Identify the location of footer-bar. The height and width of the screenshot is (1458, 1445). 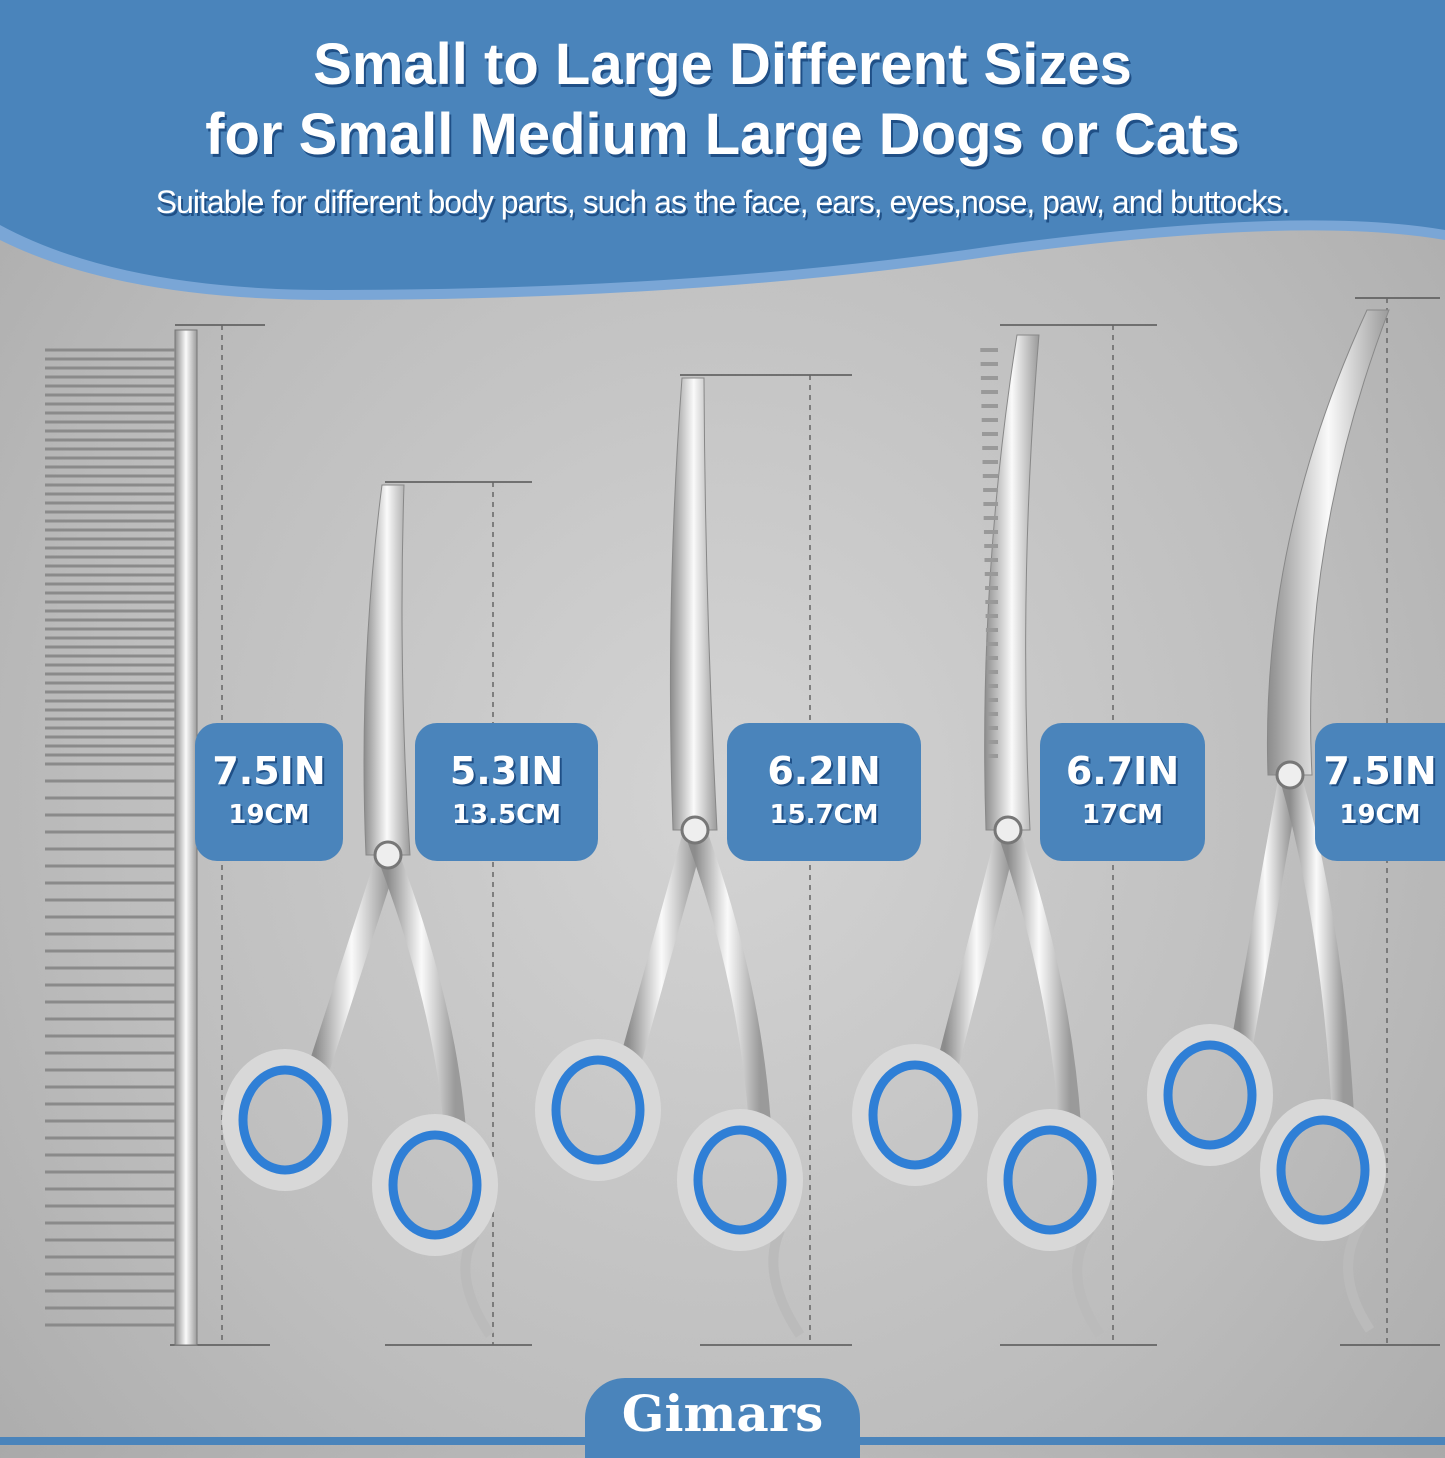
(722, 1441).